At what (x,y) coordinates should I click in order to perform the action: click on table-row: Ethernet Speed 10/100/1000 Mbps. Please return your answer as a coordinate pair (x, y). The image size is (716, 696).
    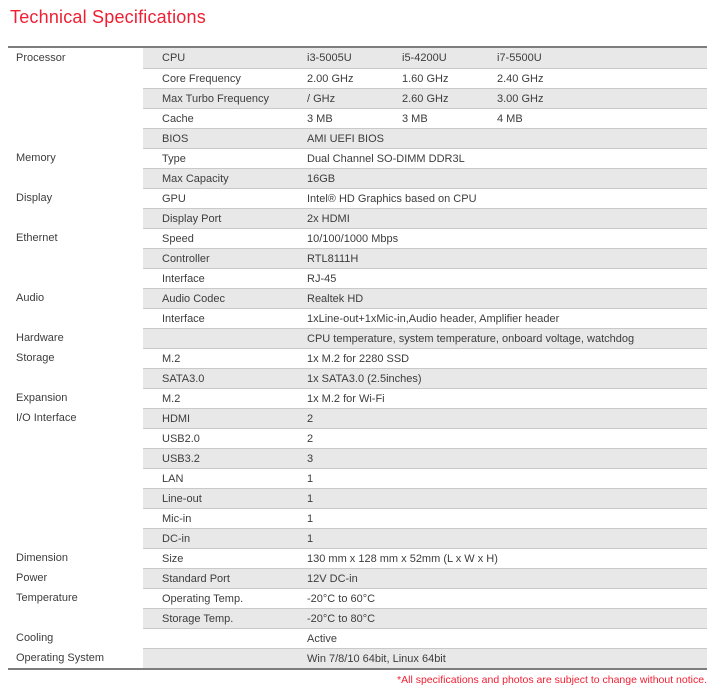
    Looking at the image, I should click on (357, 238).